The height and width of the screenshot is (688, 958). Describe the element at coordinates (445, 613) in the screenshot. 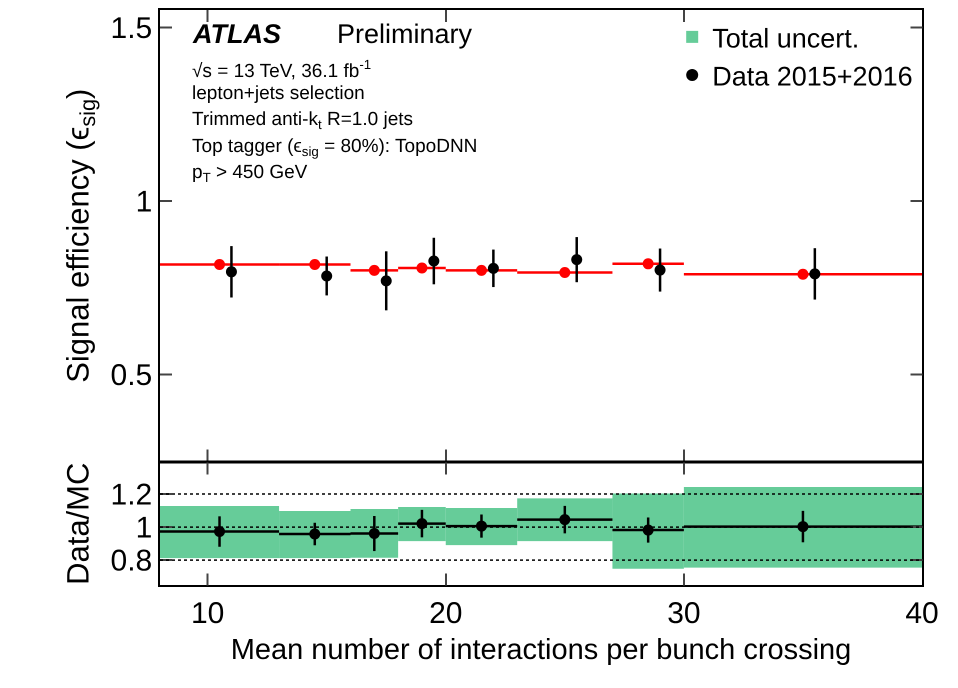

I see `x-tick-label: 20` at that location.